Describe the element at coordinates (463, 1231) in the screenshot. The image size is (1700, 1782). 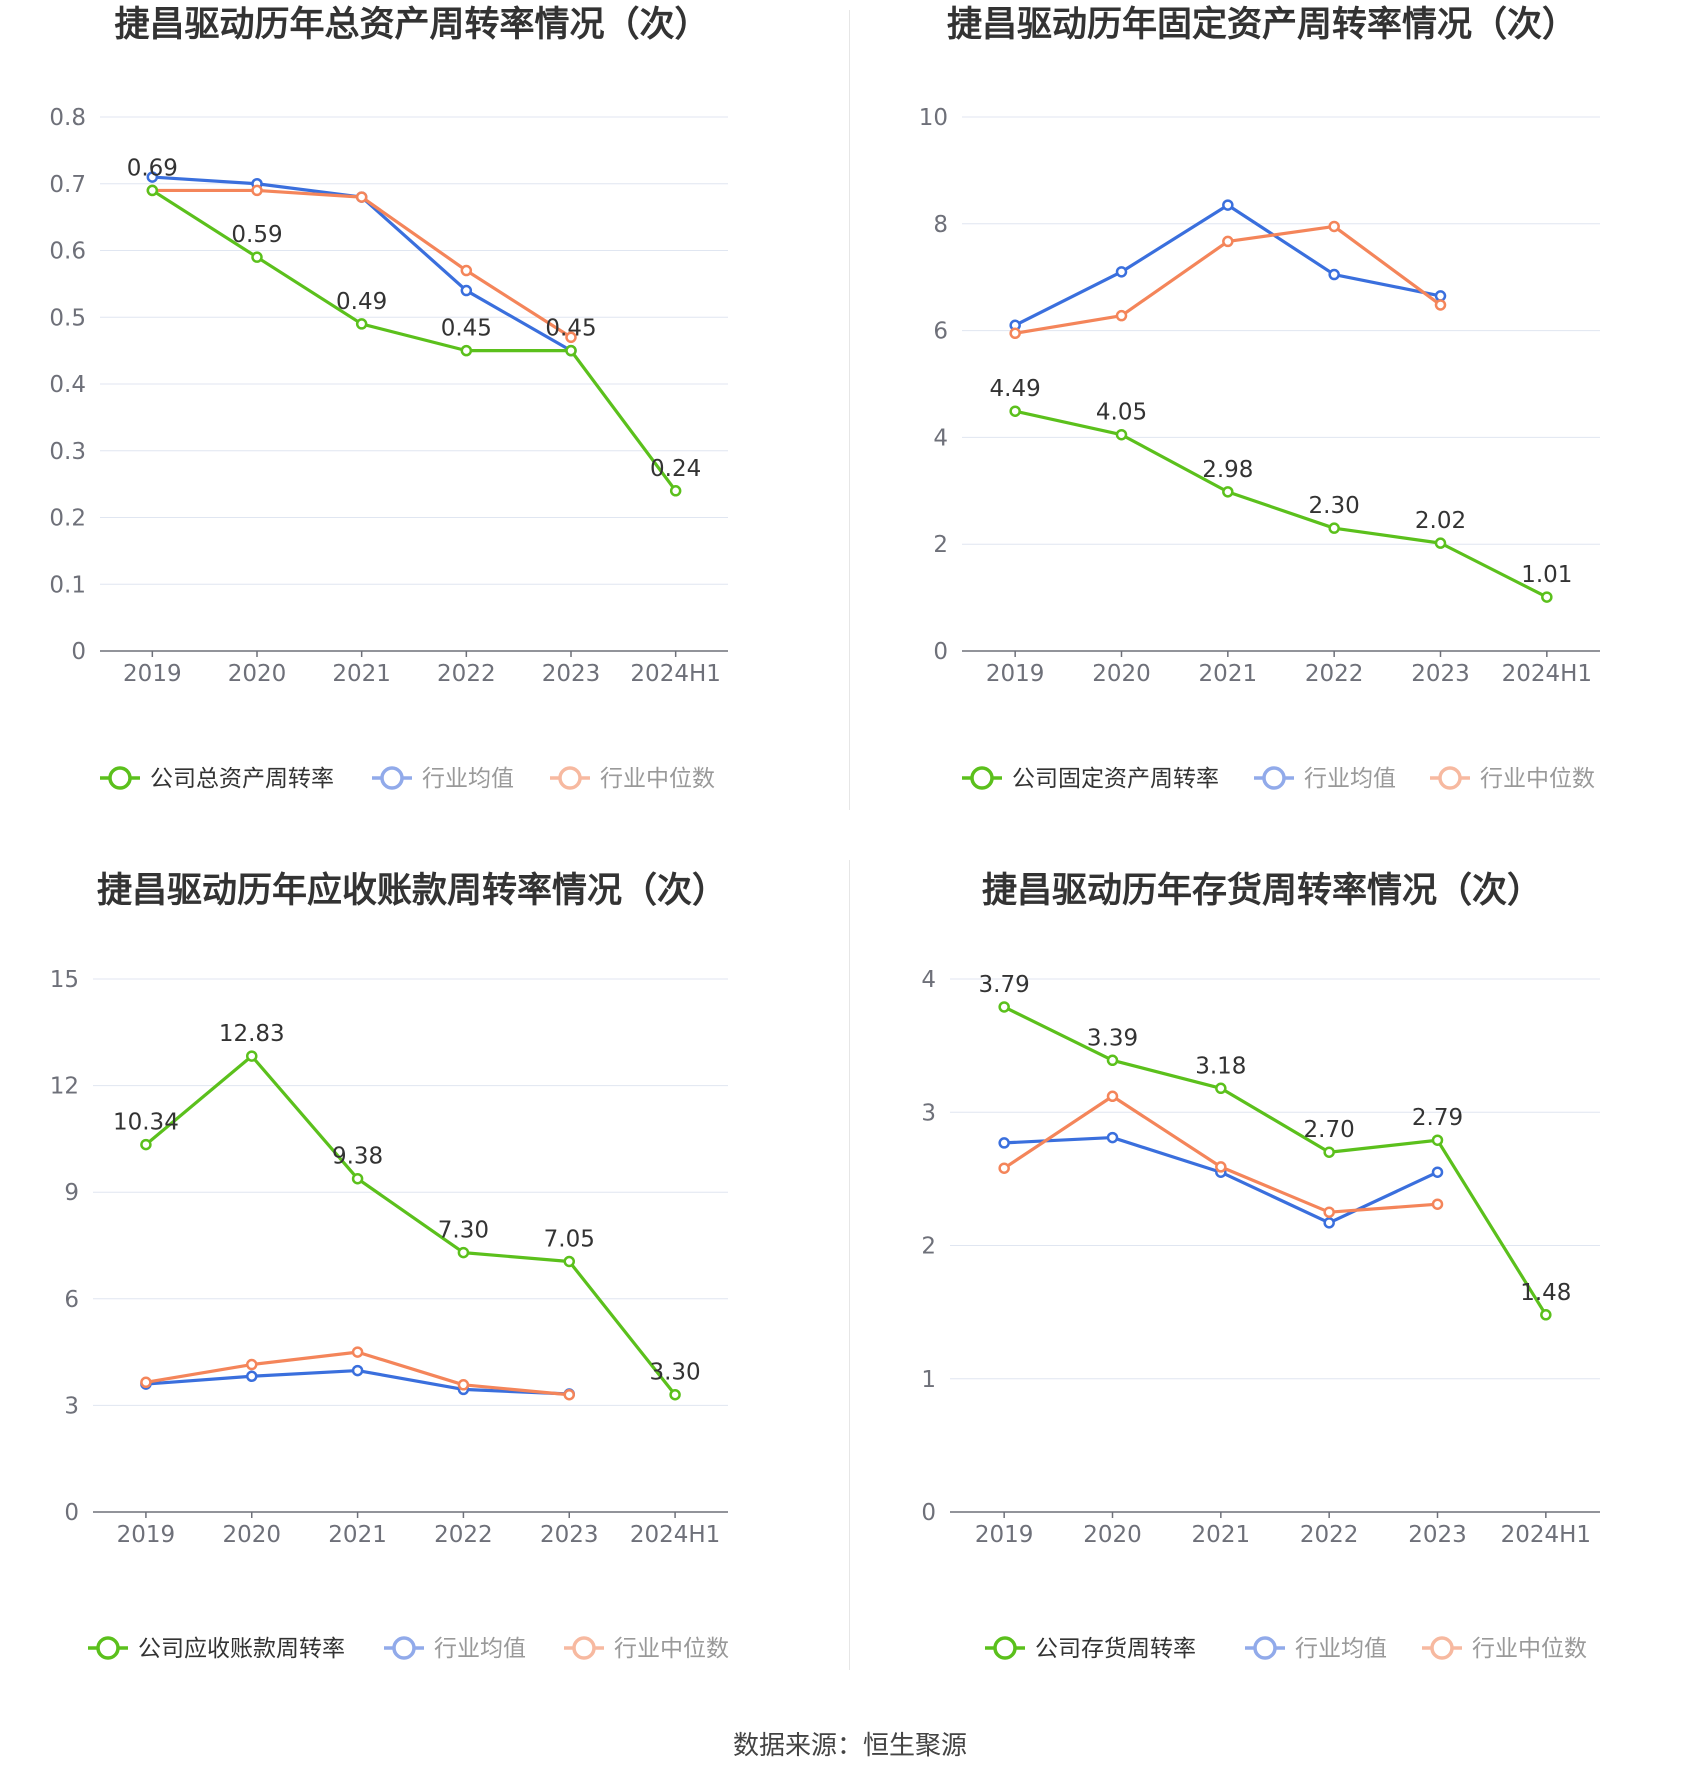
I see `data-label: 7.30` at that location.